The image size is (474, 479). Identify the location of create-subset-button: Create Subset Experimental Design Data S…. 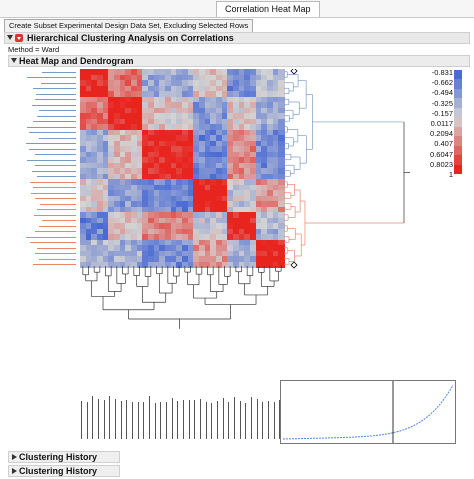
(129, 26).